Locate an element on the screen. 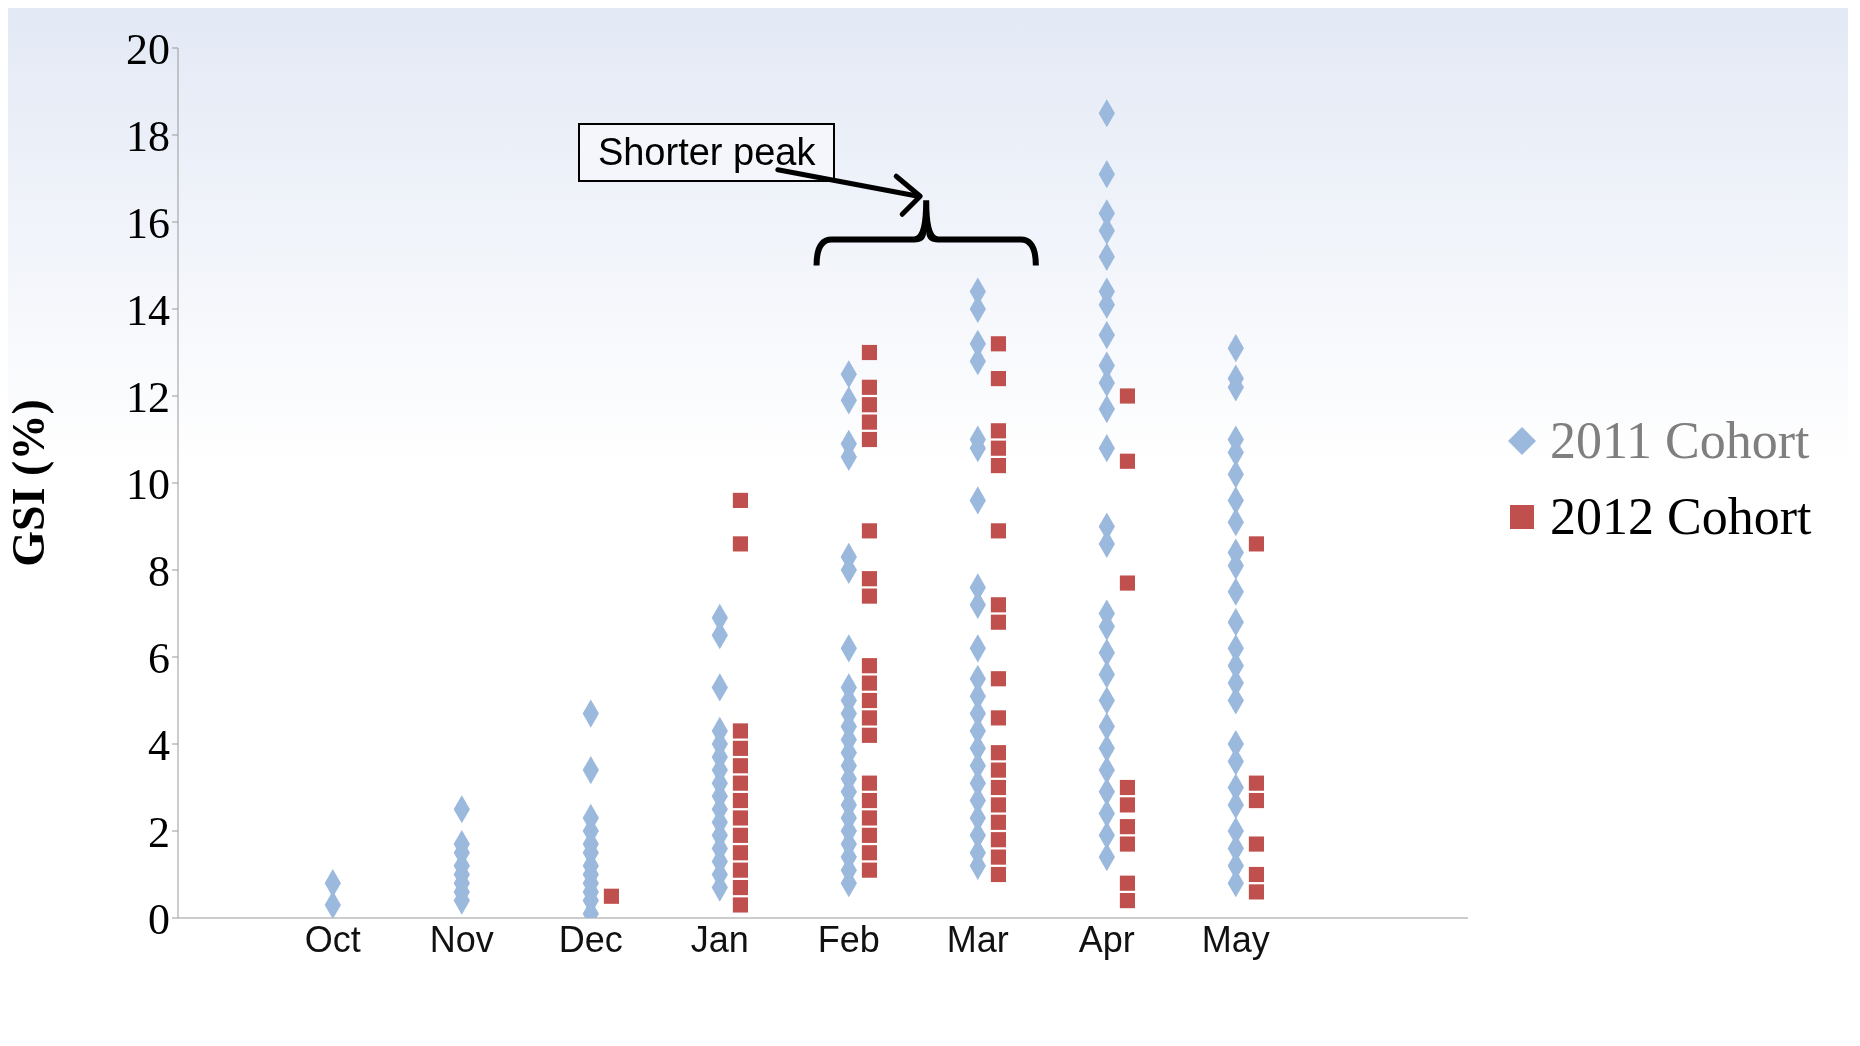 Image resolution: width=1860 pixels, height=1046 pixels. y-tick-label: 0 is located at coordinates (159, 919).